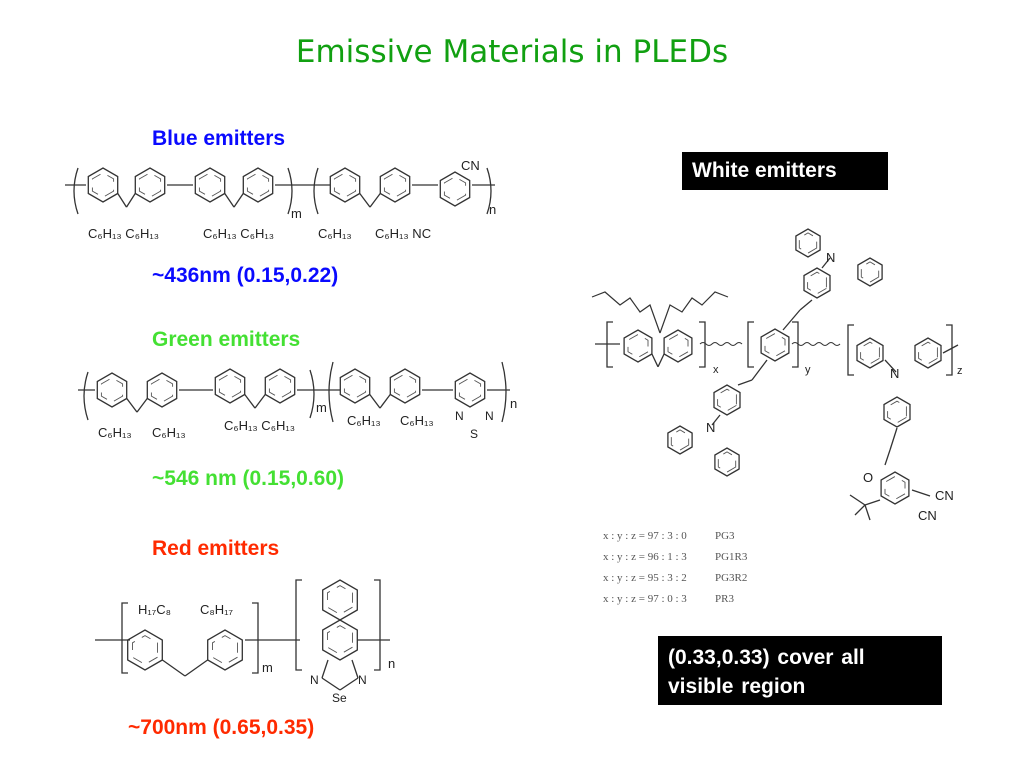 The image size is (1024, 768). Describe the element at coordinates (226, 339) in the screenshot. I see `green-emitters-heading: Green emitters` at that location.